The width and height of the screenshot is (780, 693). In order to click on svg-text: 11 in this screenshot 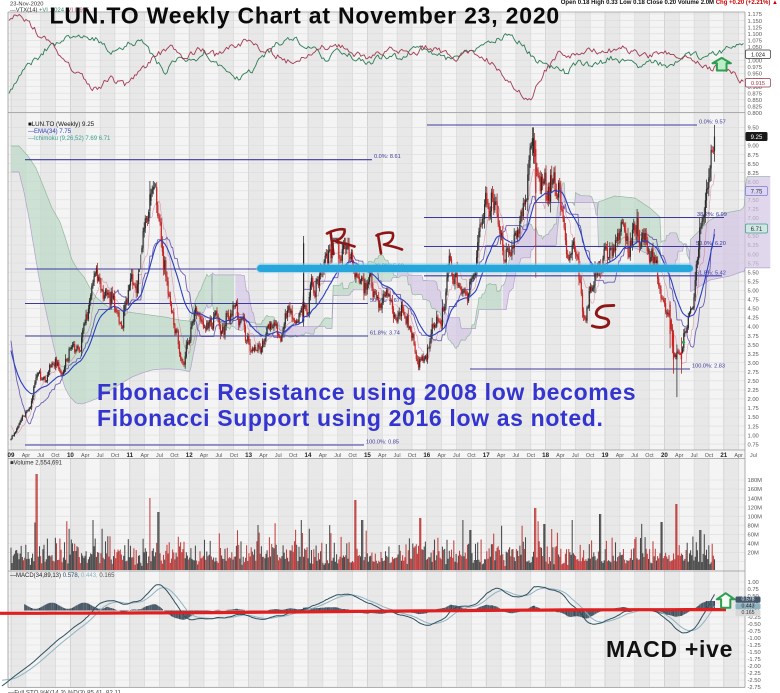, I will do `click(130, 455)`.